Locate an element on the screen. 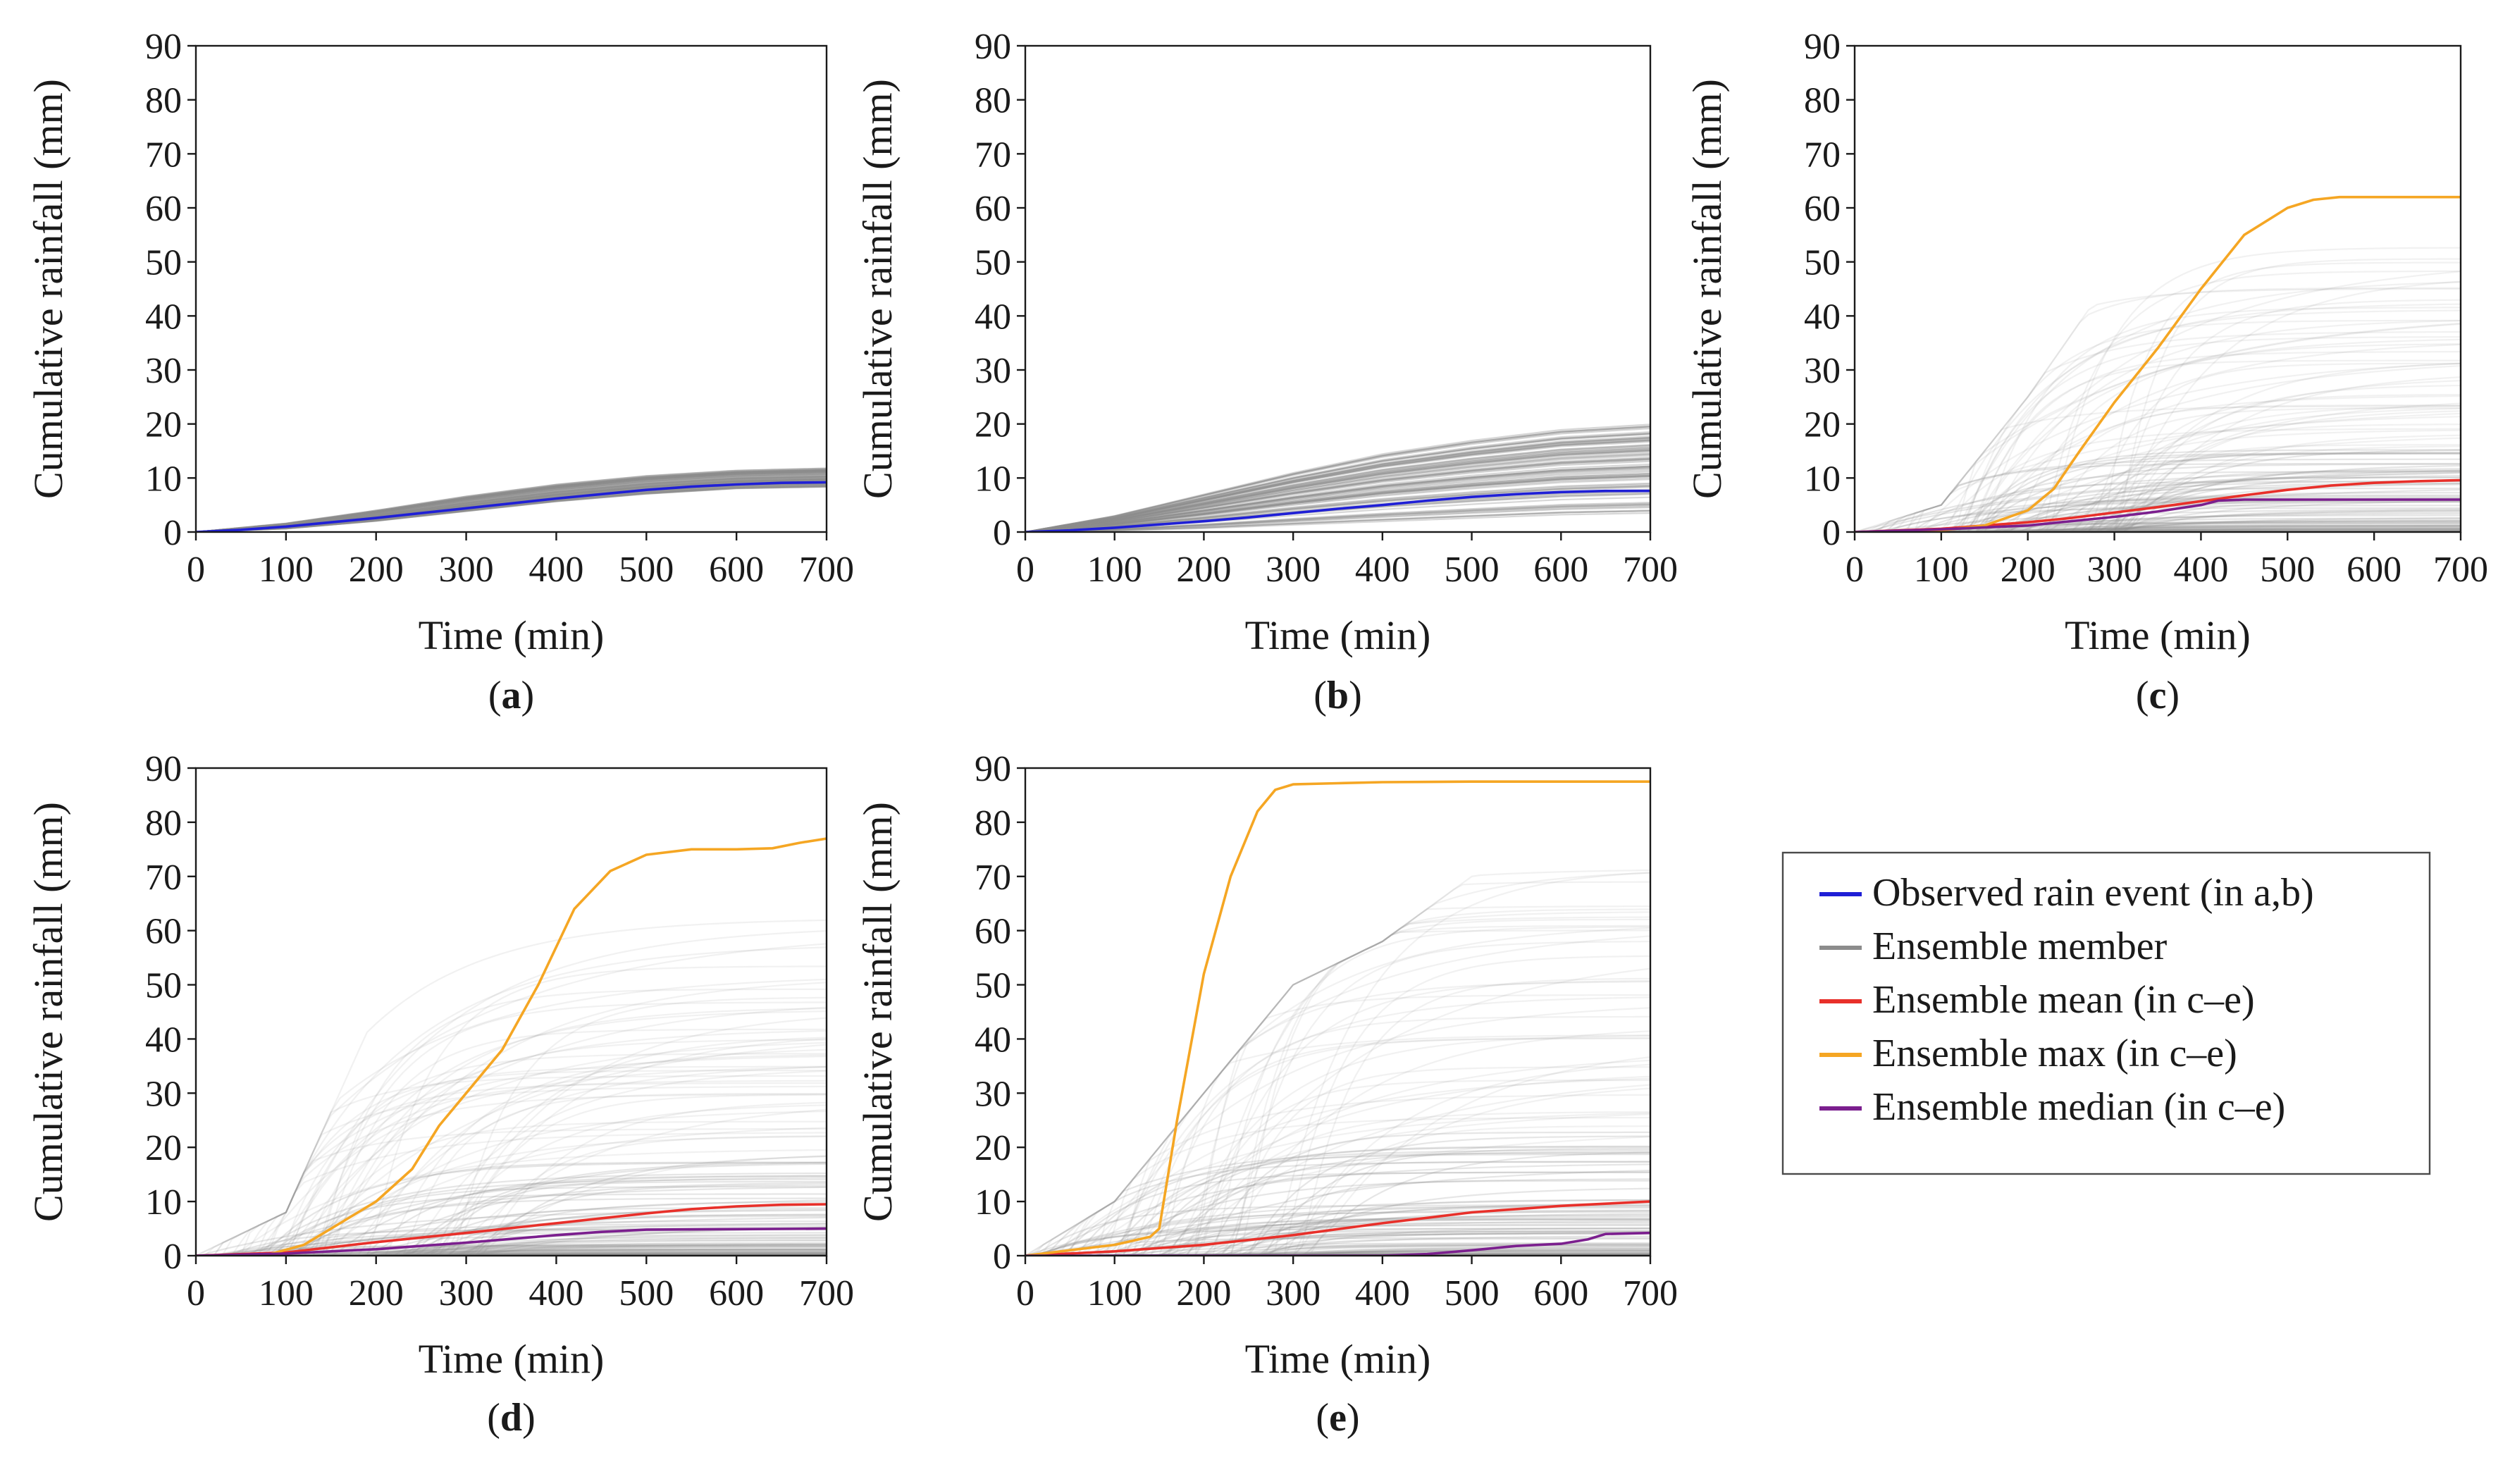 This screenshot has width=2510, height=1484. series-line-ensemble-median-in-c-e is located at coordinates (1337, 1243).